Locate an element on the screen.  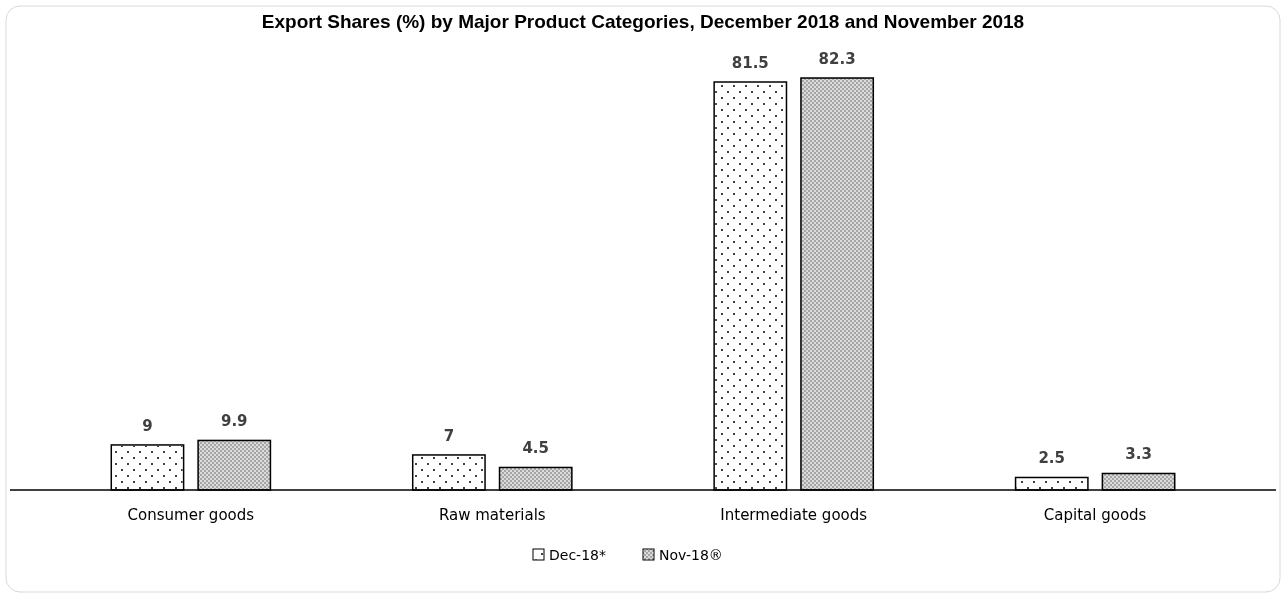
data-label: 2.5 is located at coordinates (1052, 458).